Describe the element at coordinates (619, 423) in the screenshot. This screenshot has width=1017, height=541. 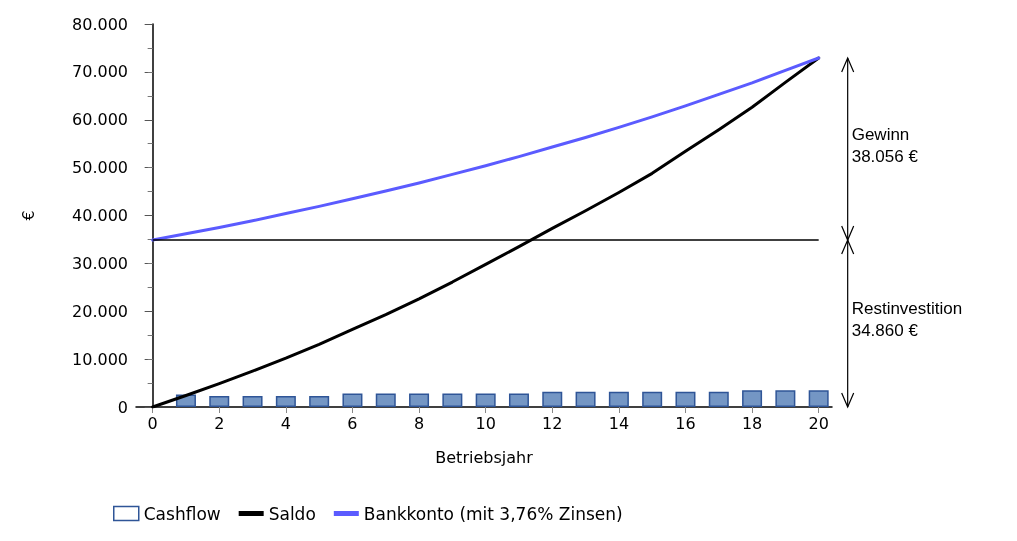
I see `x-tick-label: 14` at that location.